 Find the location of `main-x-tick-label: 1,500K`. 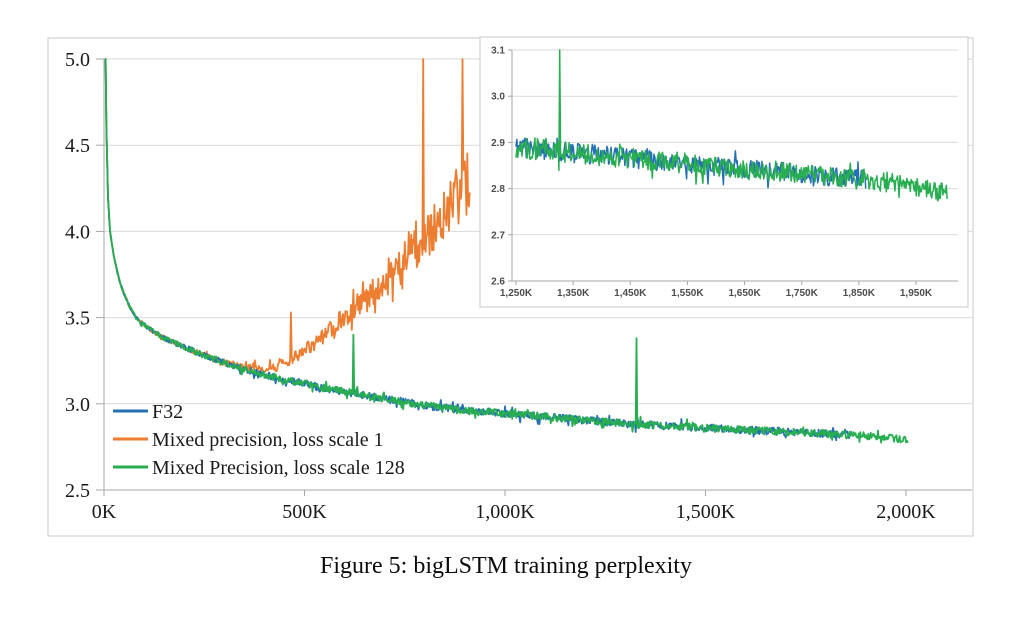

main-x-tick-label: 1,500K is located at coordinates (706, 512).